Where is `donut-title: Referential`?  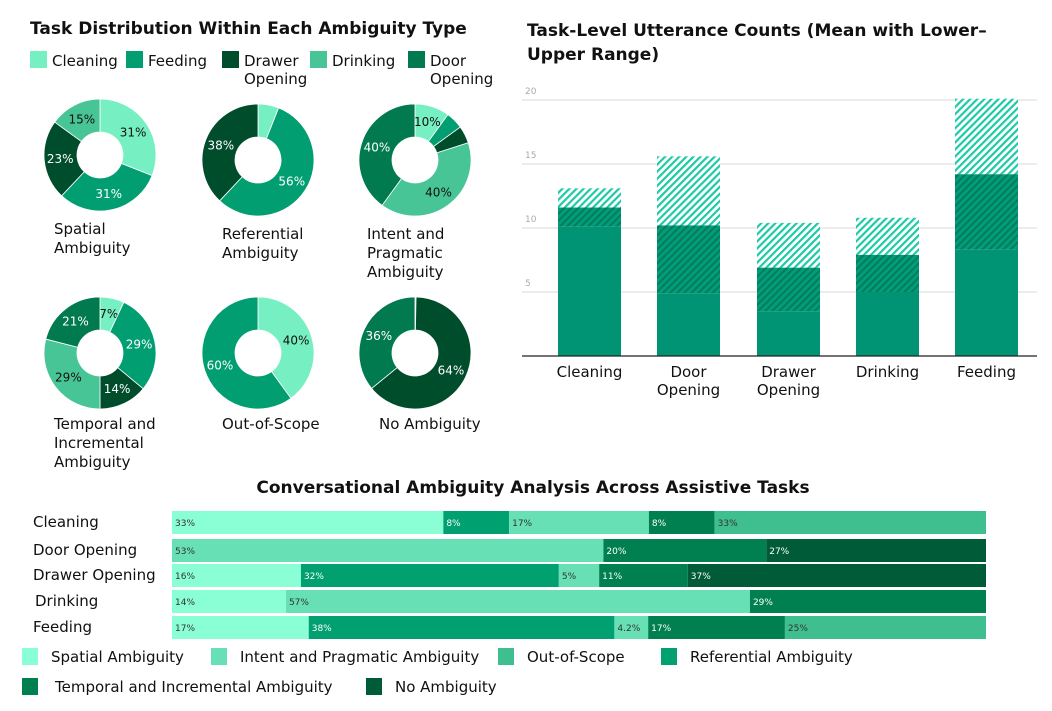
donut-title: Referential is located at coordinates (262, 234).